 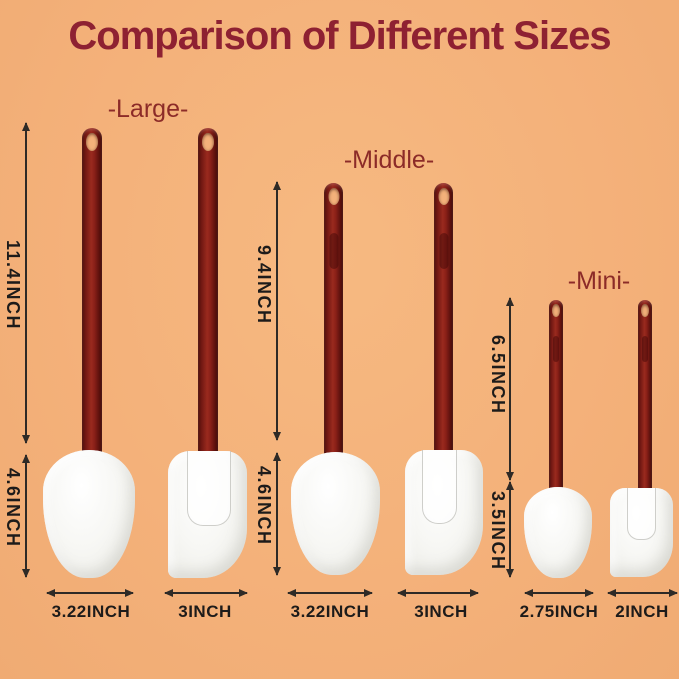 I want to click on middle-flat-width-label: 3INCH, so click(x=441, y=611).